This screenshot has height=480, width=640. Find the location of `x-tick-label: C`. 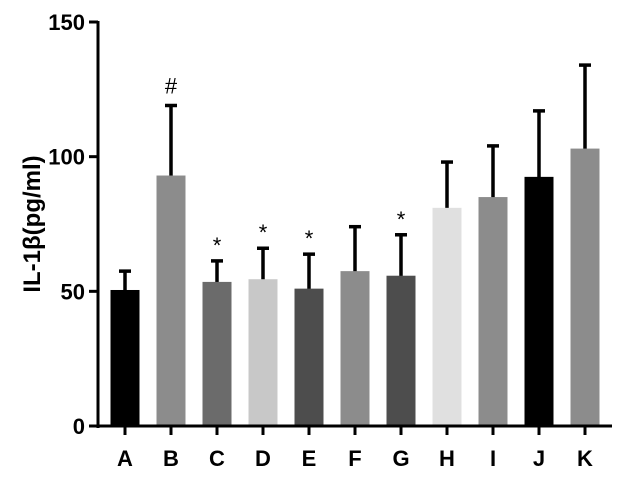

x-tick-label: C is located at coordinates (217, 458).